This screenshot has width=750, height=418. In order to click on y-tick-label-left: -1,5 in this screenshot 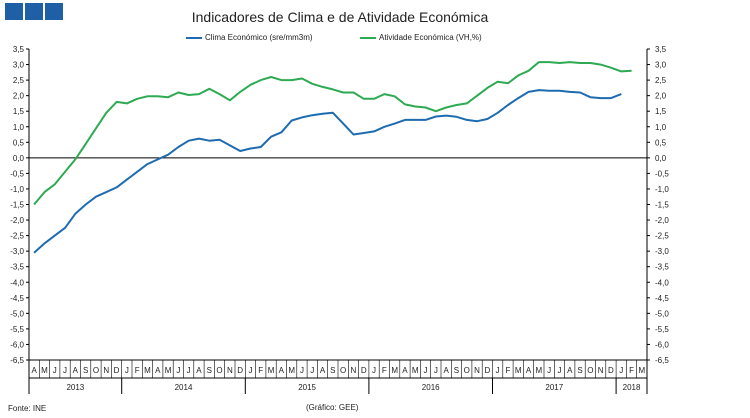, I will do `click(17, 205)`.